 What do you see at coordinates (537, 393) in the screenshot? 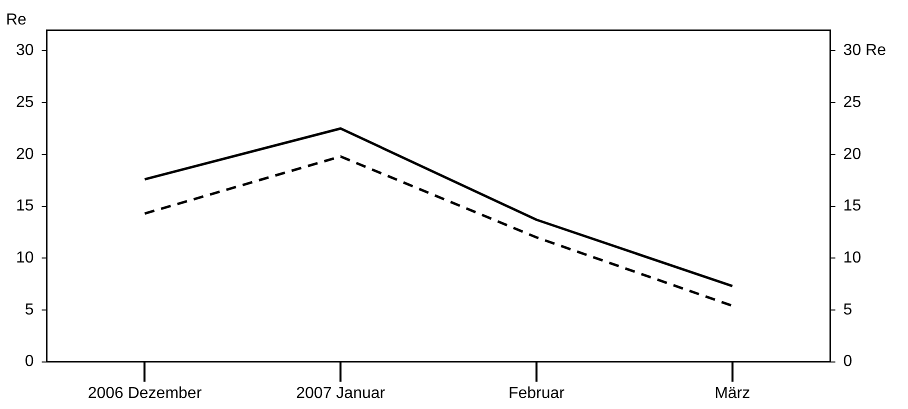
I see `x-tick-label: Februar` at bounding box center [537, 393].